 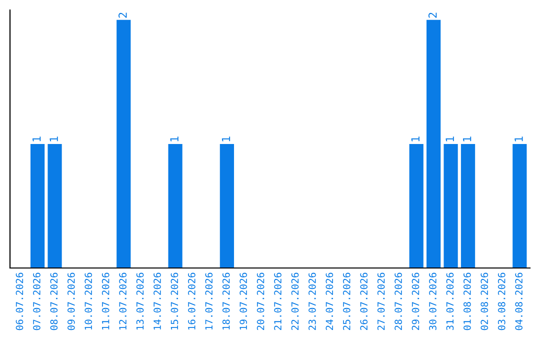 I want to click on x-tick-label: 04.08.2026, so click(x=519, y=301).